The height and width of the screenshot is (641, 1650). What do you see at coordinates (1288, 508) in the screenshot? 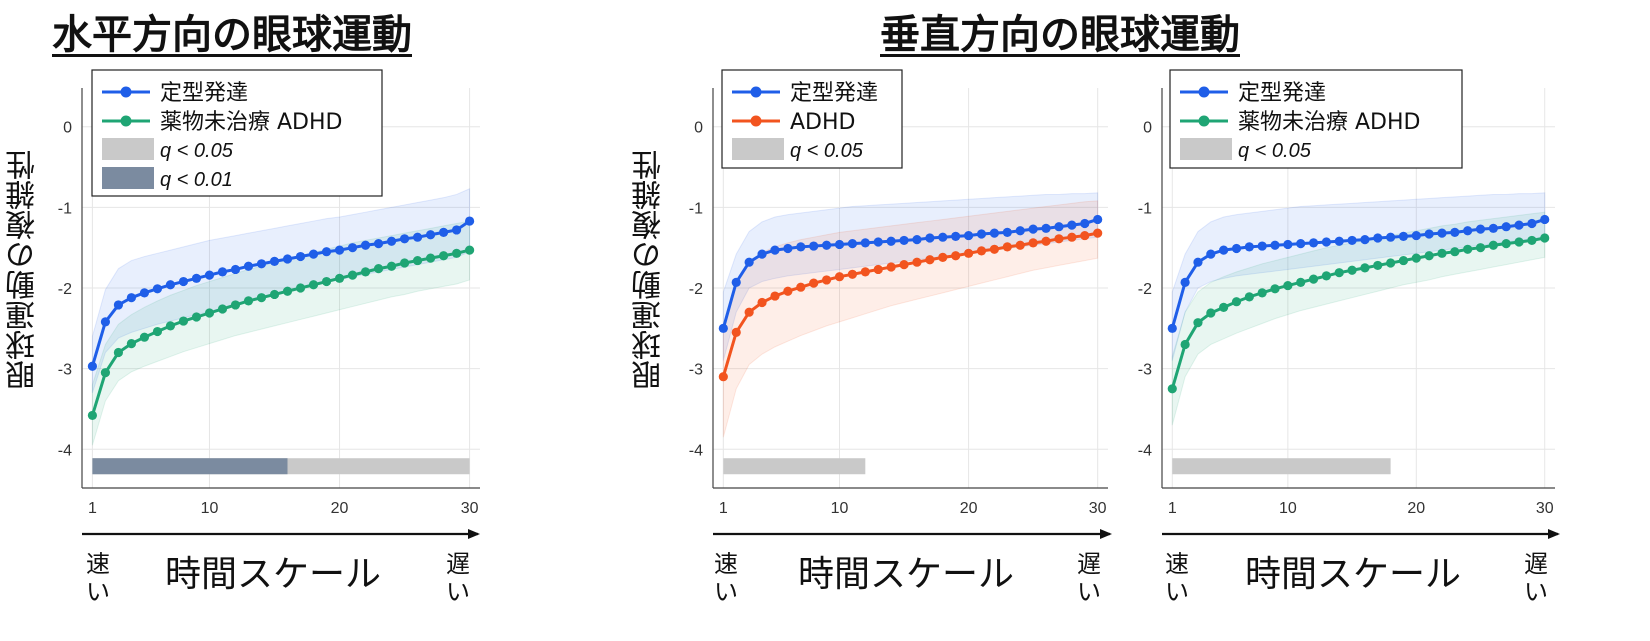
I see `x-tick-label: 10` at bounding box center [1288, 508].